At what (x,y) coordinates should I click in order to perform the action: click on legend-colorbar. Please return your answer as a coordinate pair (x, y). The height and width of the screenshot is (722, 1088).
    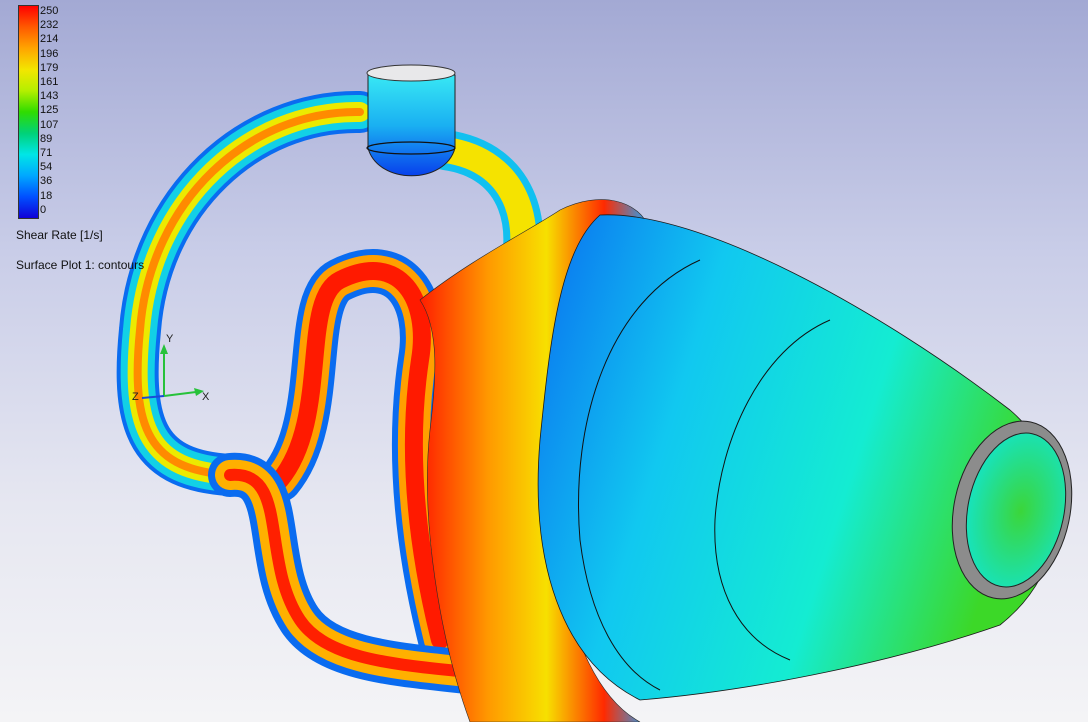
    Looking at the image, I should click on (28, 112).